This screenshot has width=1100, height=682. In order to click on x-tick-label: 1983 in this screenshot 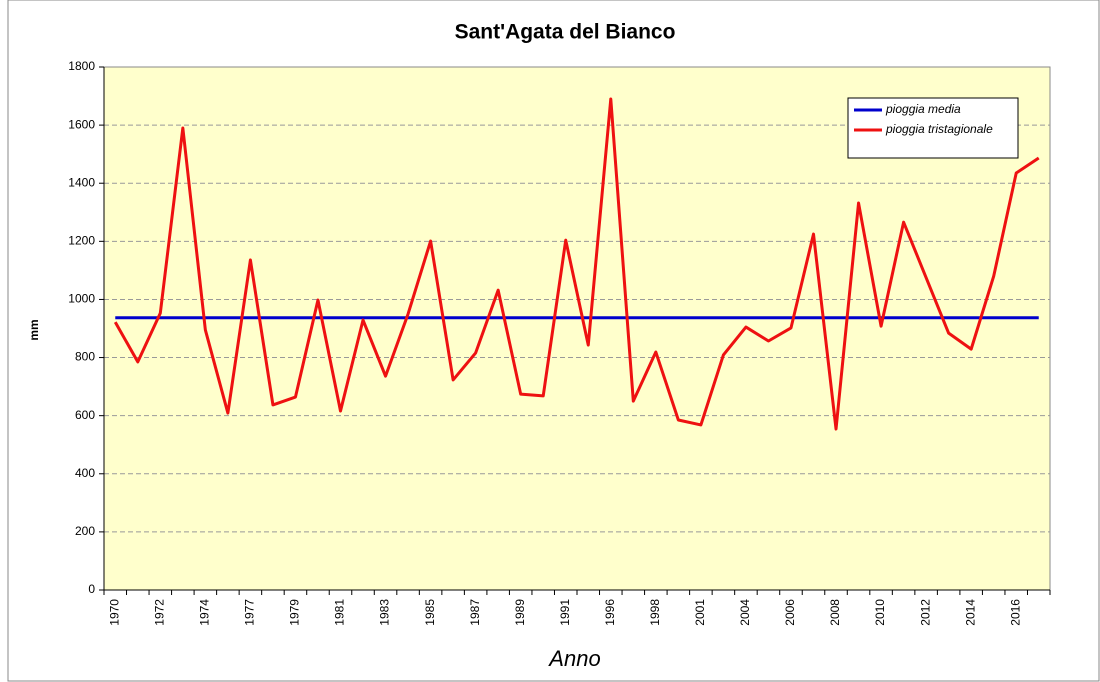, I will do `click(385, 612)`.